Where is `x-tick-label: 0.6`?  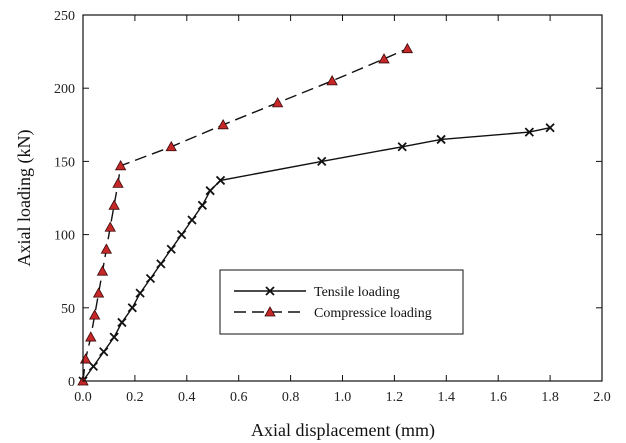 x-tick-label: 0.6 is located at coordinates (239, 397).